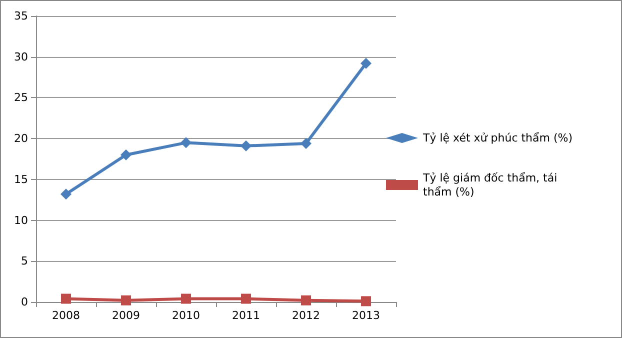  I want to click on y-tick-label: 30, so click(21, 57).